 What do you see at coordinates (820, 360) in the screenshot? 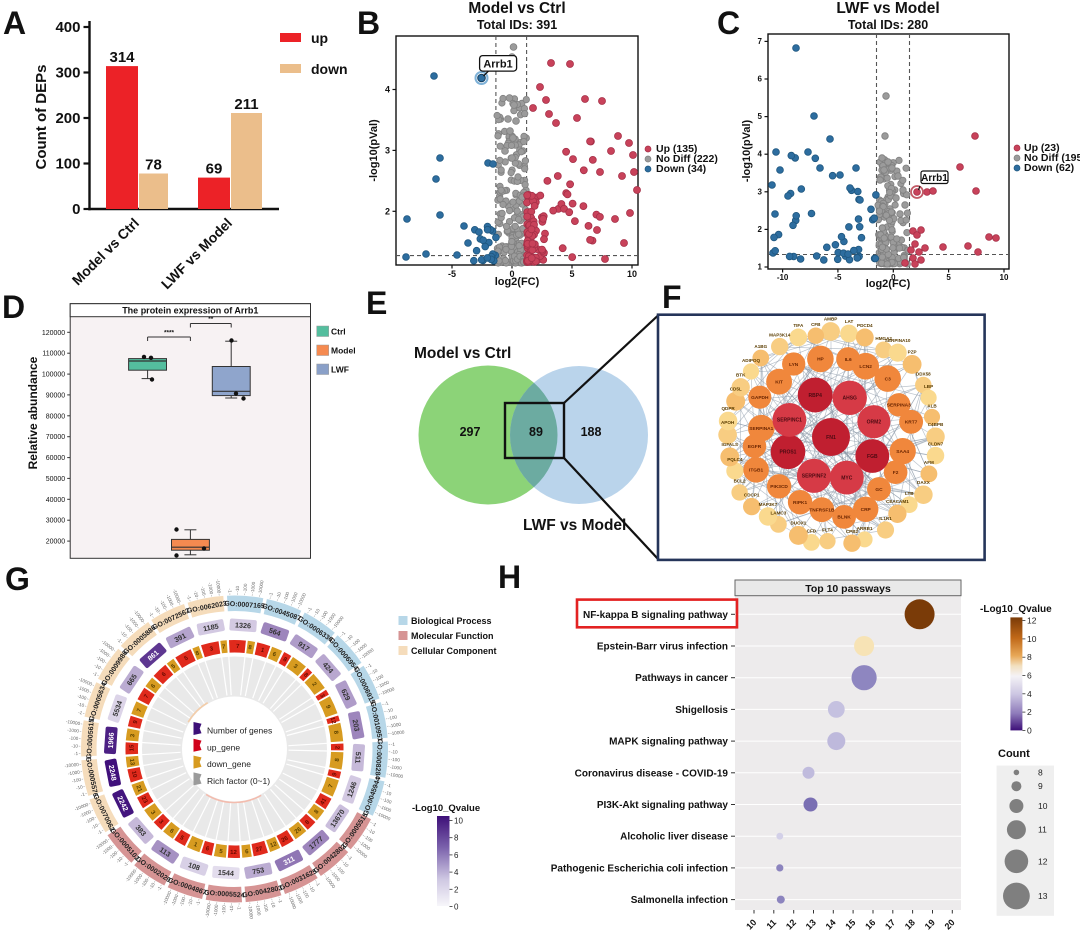
I see `svg-text: HP` at bounding box center [820, 360].